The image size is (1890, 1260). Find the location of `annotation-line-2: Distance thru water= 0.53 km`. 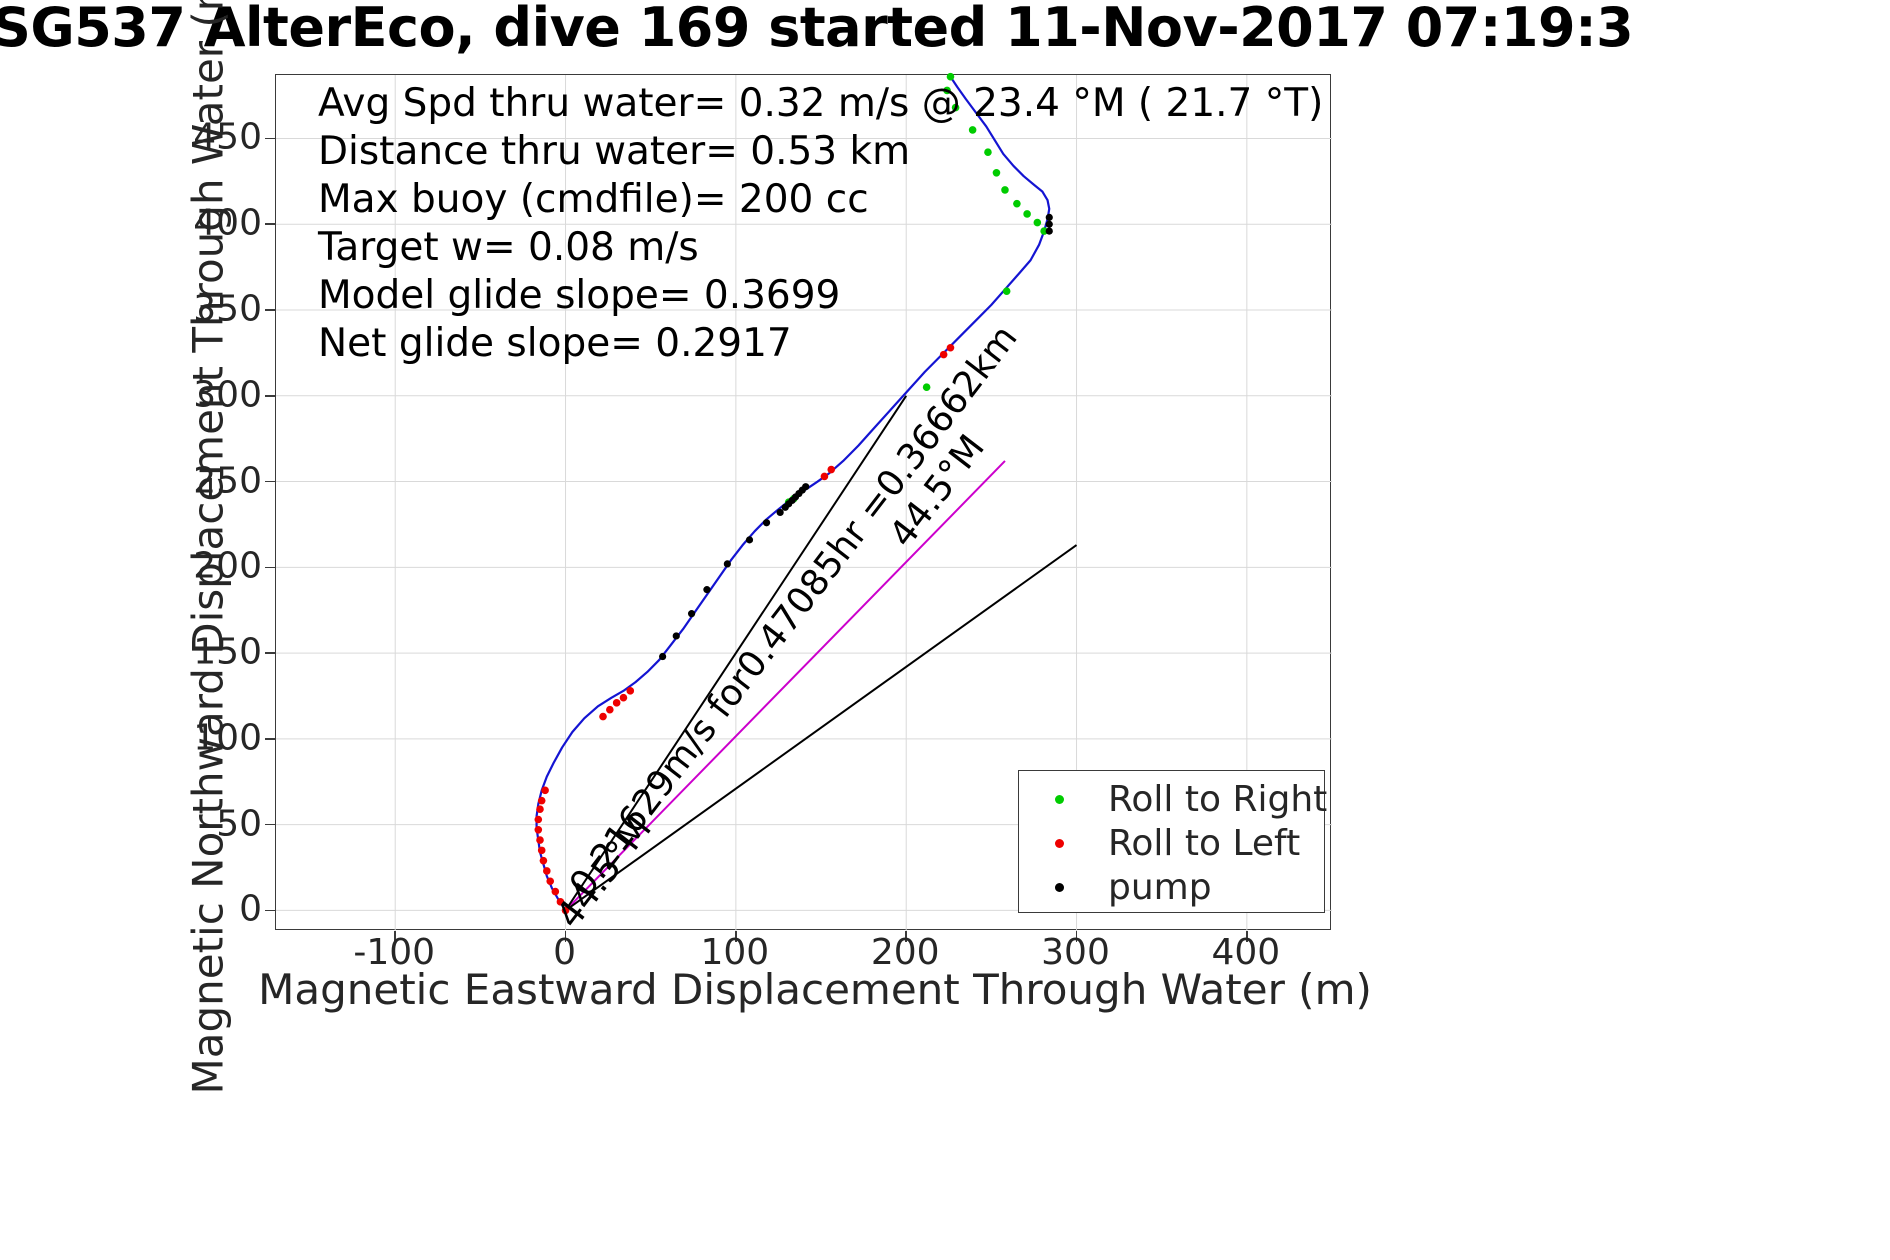

annotation-line-2: Distance thru water= 0.53 km is located at coordinates (614, 151).